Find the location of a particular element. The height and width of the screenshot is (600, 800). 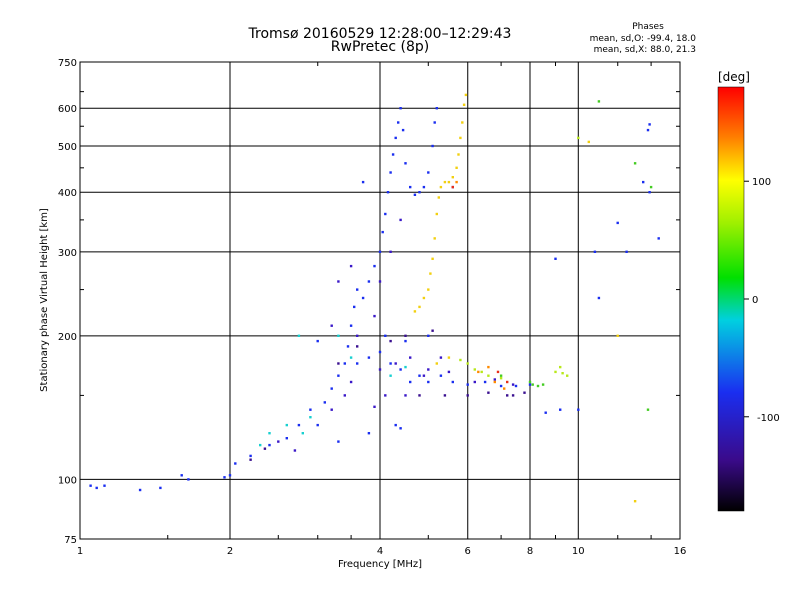

colorbar is located at coordinates (731, 299).